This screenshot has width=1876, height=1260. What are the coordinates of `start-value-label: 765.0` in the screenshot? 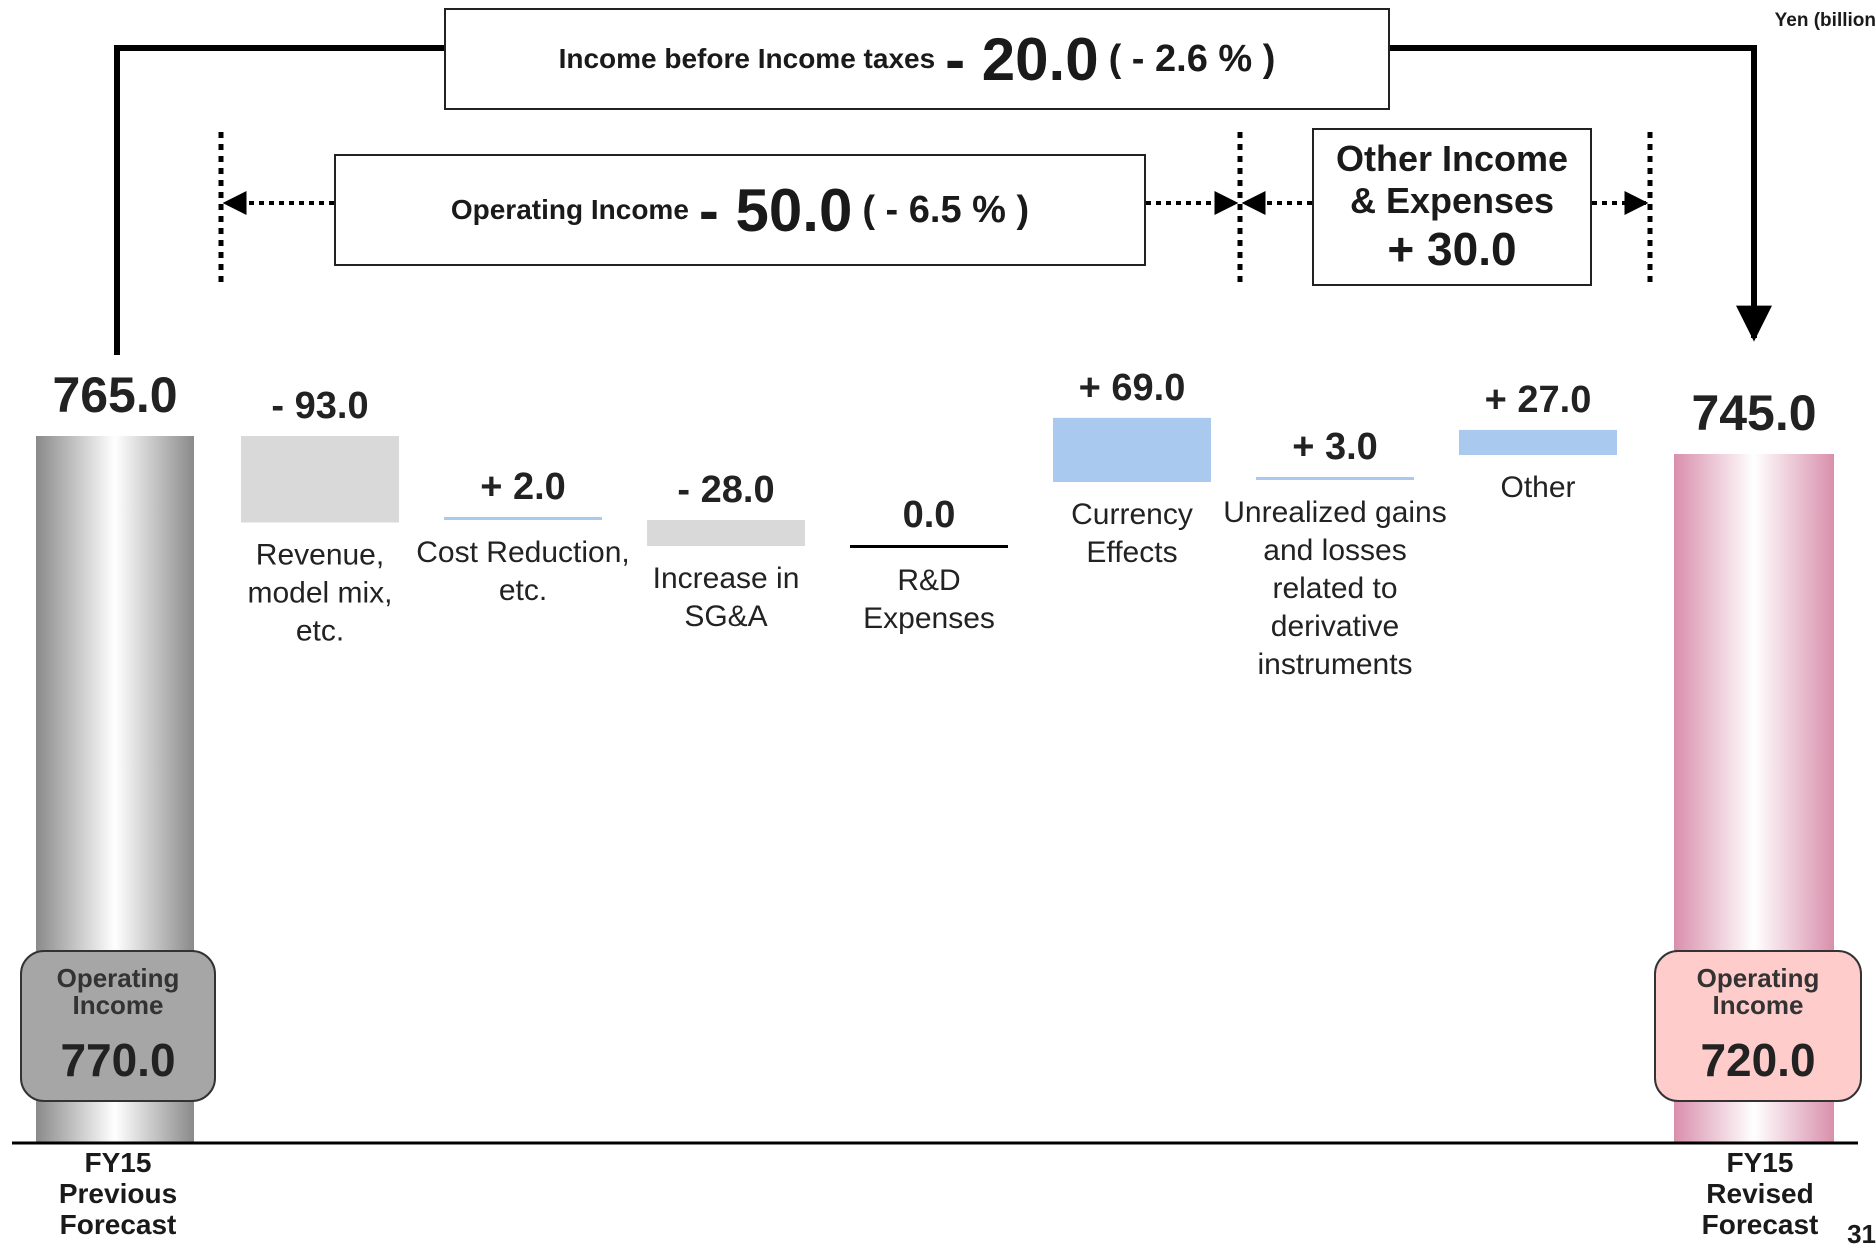 It's located at (114, 395).